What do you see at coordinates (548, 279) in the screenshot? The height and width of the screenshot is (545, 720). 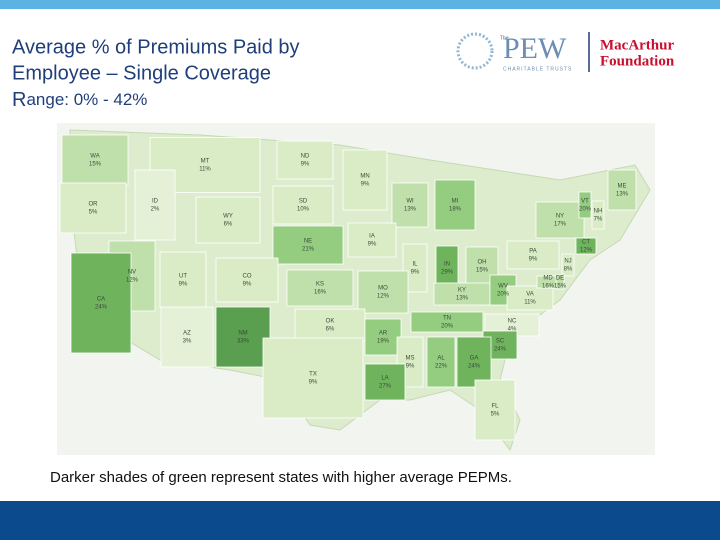 I see `state-abbr: MD` at bounding box center [548, 279].